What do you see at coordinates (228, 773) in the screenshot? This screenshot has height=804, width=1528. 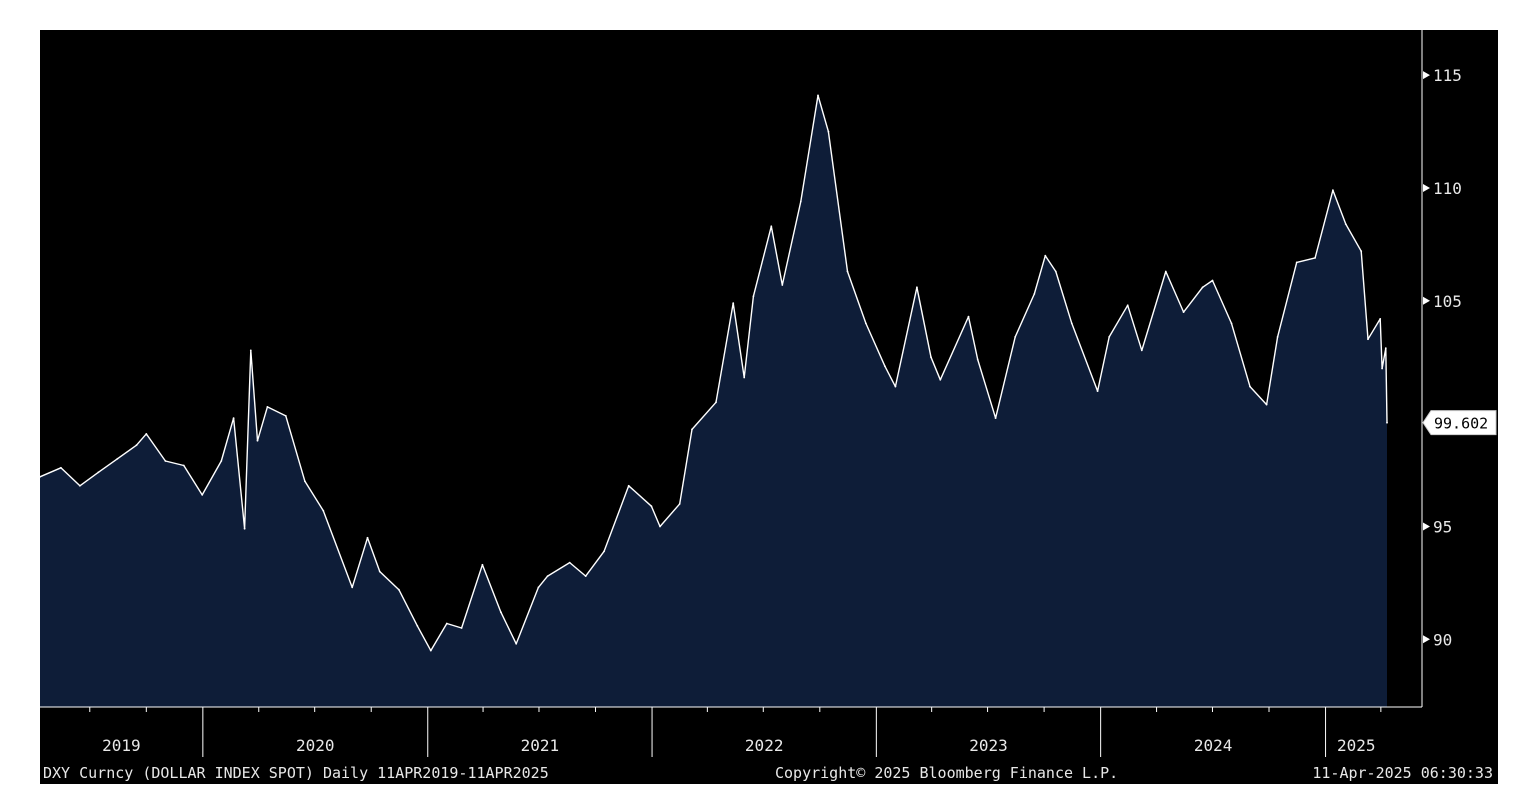 I see `instrument-name: DOLLAR INDEX SPOT` at bounding box center [228, 773].